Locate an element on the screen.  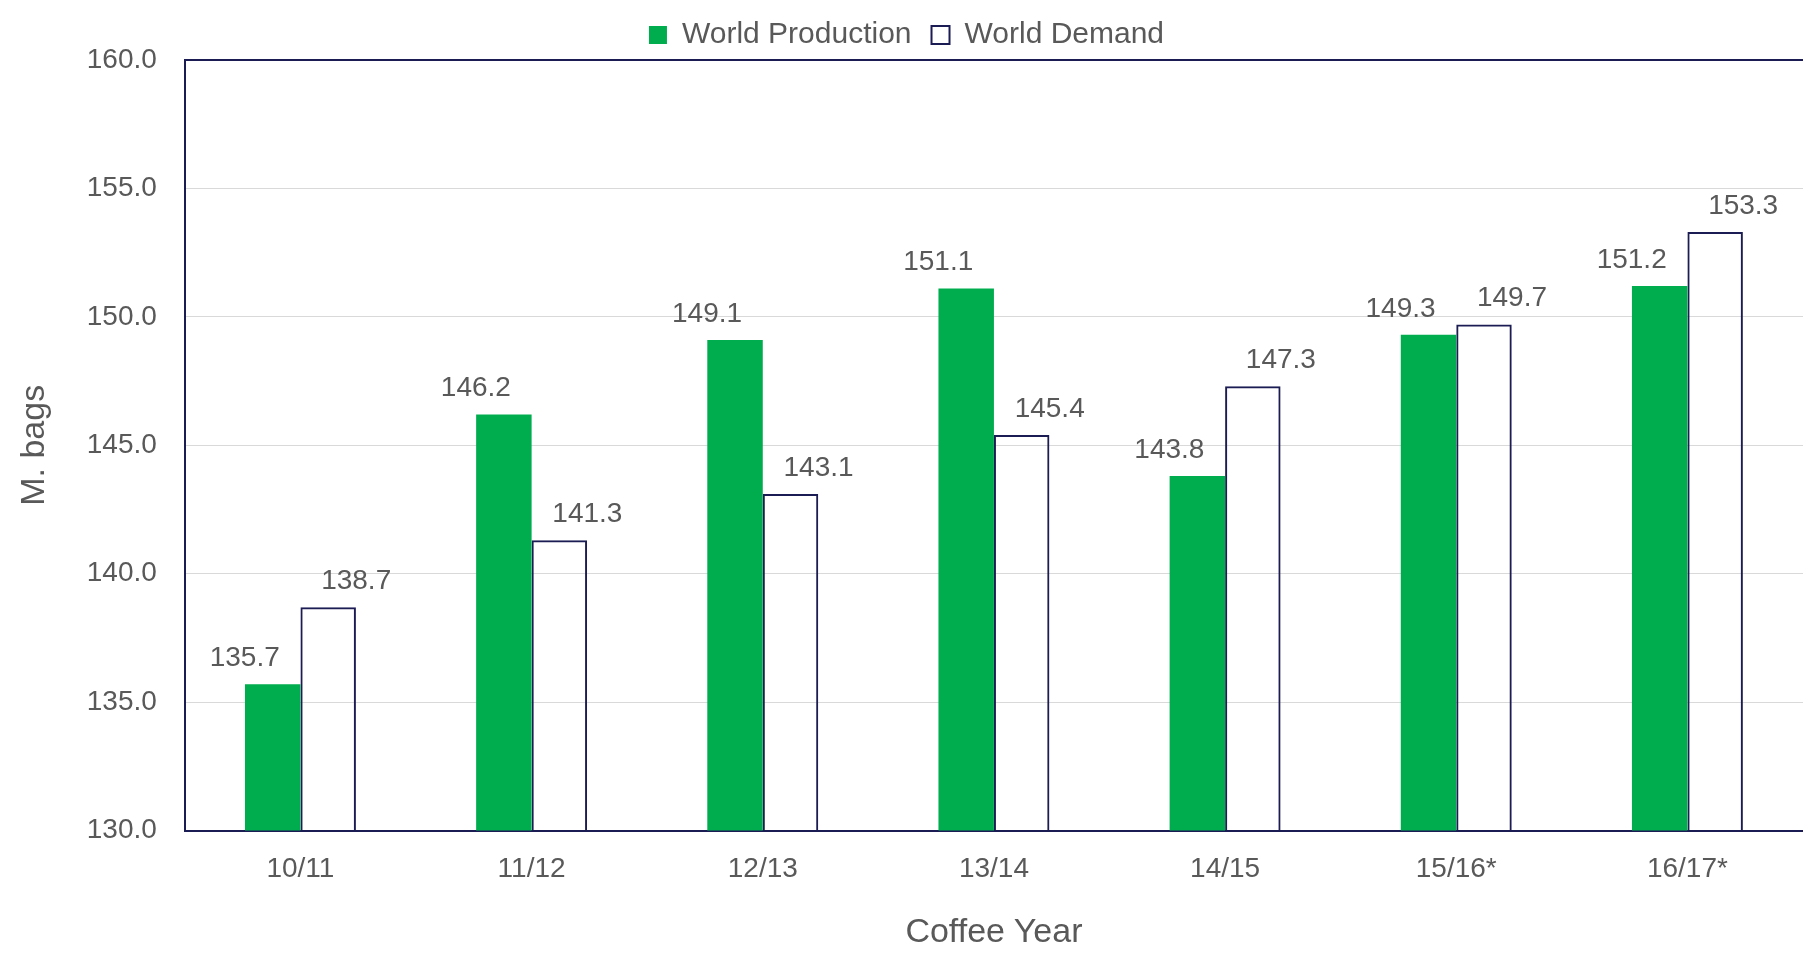
data-label: 135.7 is located at coordinates (244, 656).